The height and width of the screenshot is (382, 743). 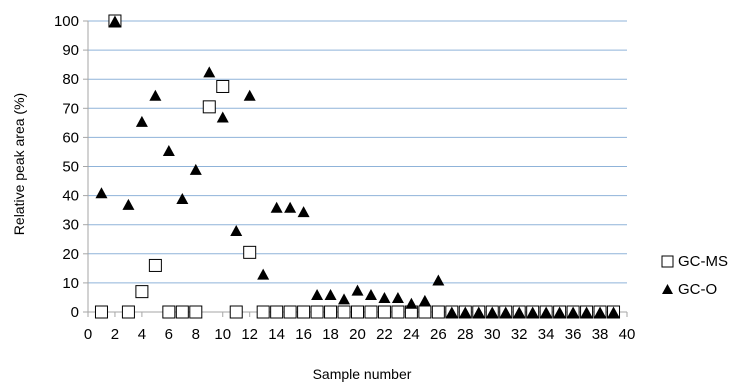 What do you see at coordinates (70, 137) in the screenshot?
I see `y-tick-label: 60` at bounding box center [70, 137].